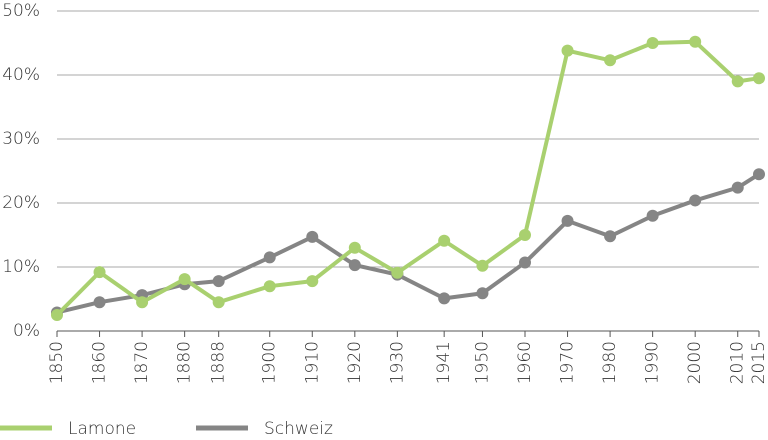  I want to click on legend-label: Lamone, so click(102, 429).